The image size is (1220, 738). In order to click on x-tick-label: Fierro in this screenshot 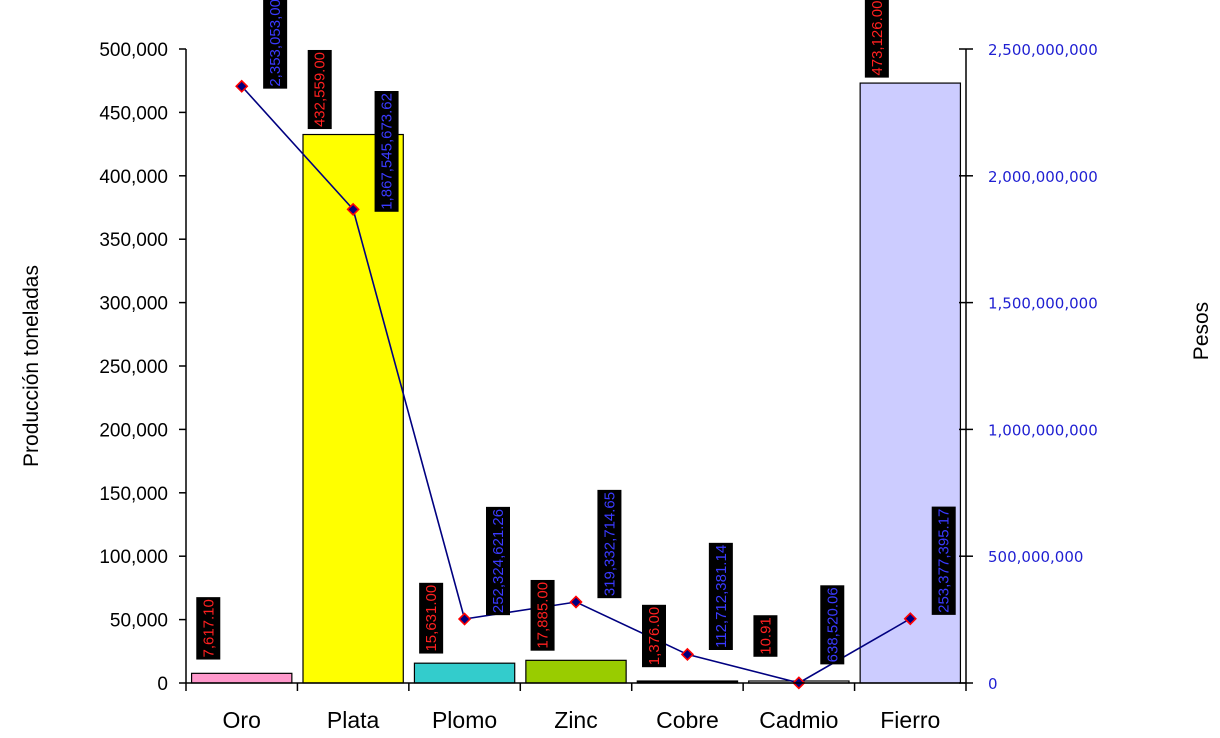, I will do `click(910, 720)`.